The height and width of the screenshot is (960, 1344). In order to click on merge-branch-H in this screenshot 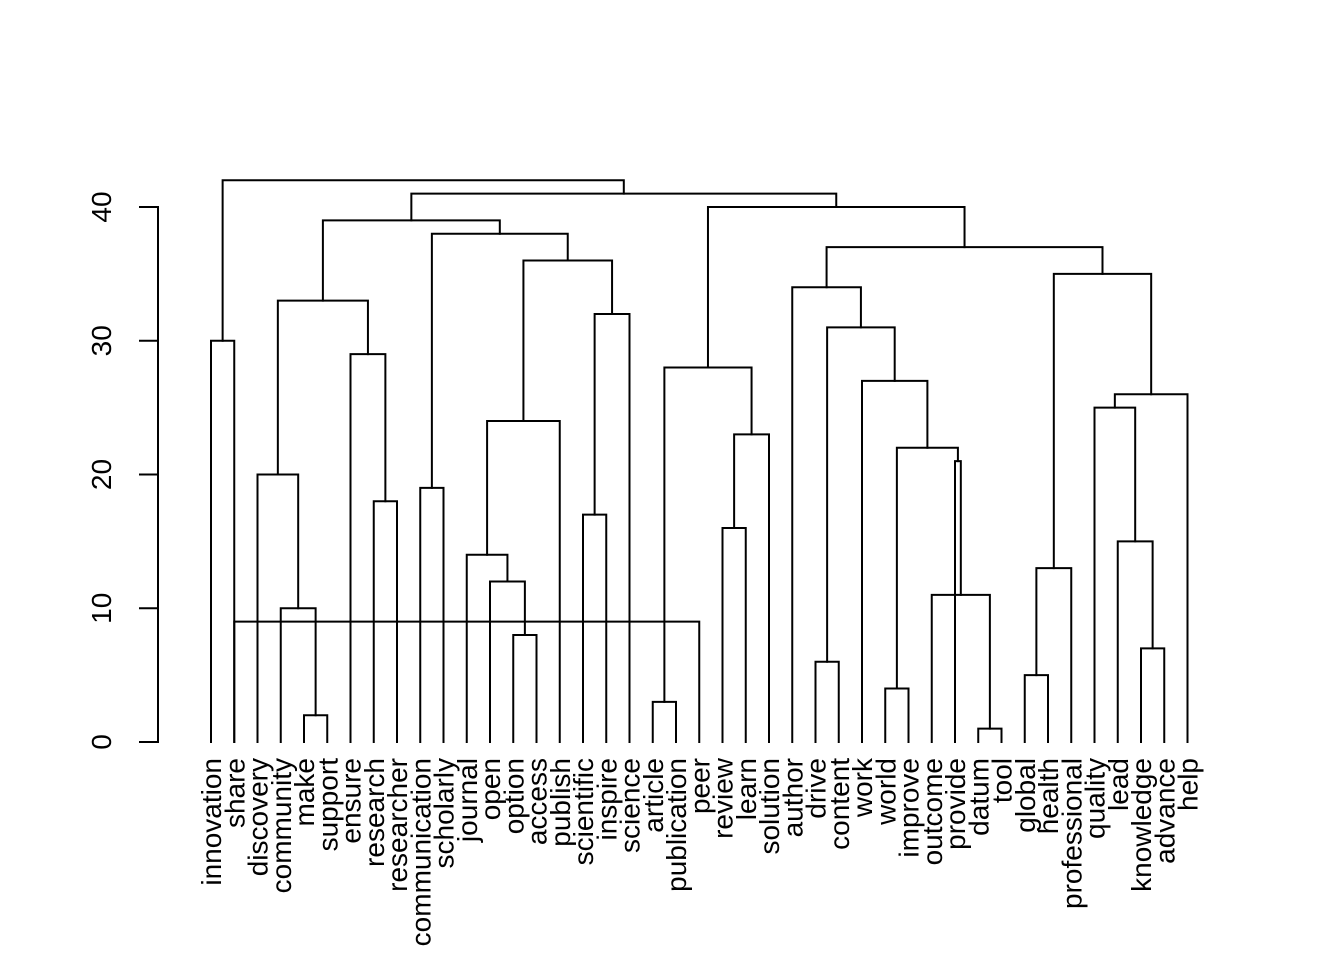, I will do `click(525, 688)`.